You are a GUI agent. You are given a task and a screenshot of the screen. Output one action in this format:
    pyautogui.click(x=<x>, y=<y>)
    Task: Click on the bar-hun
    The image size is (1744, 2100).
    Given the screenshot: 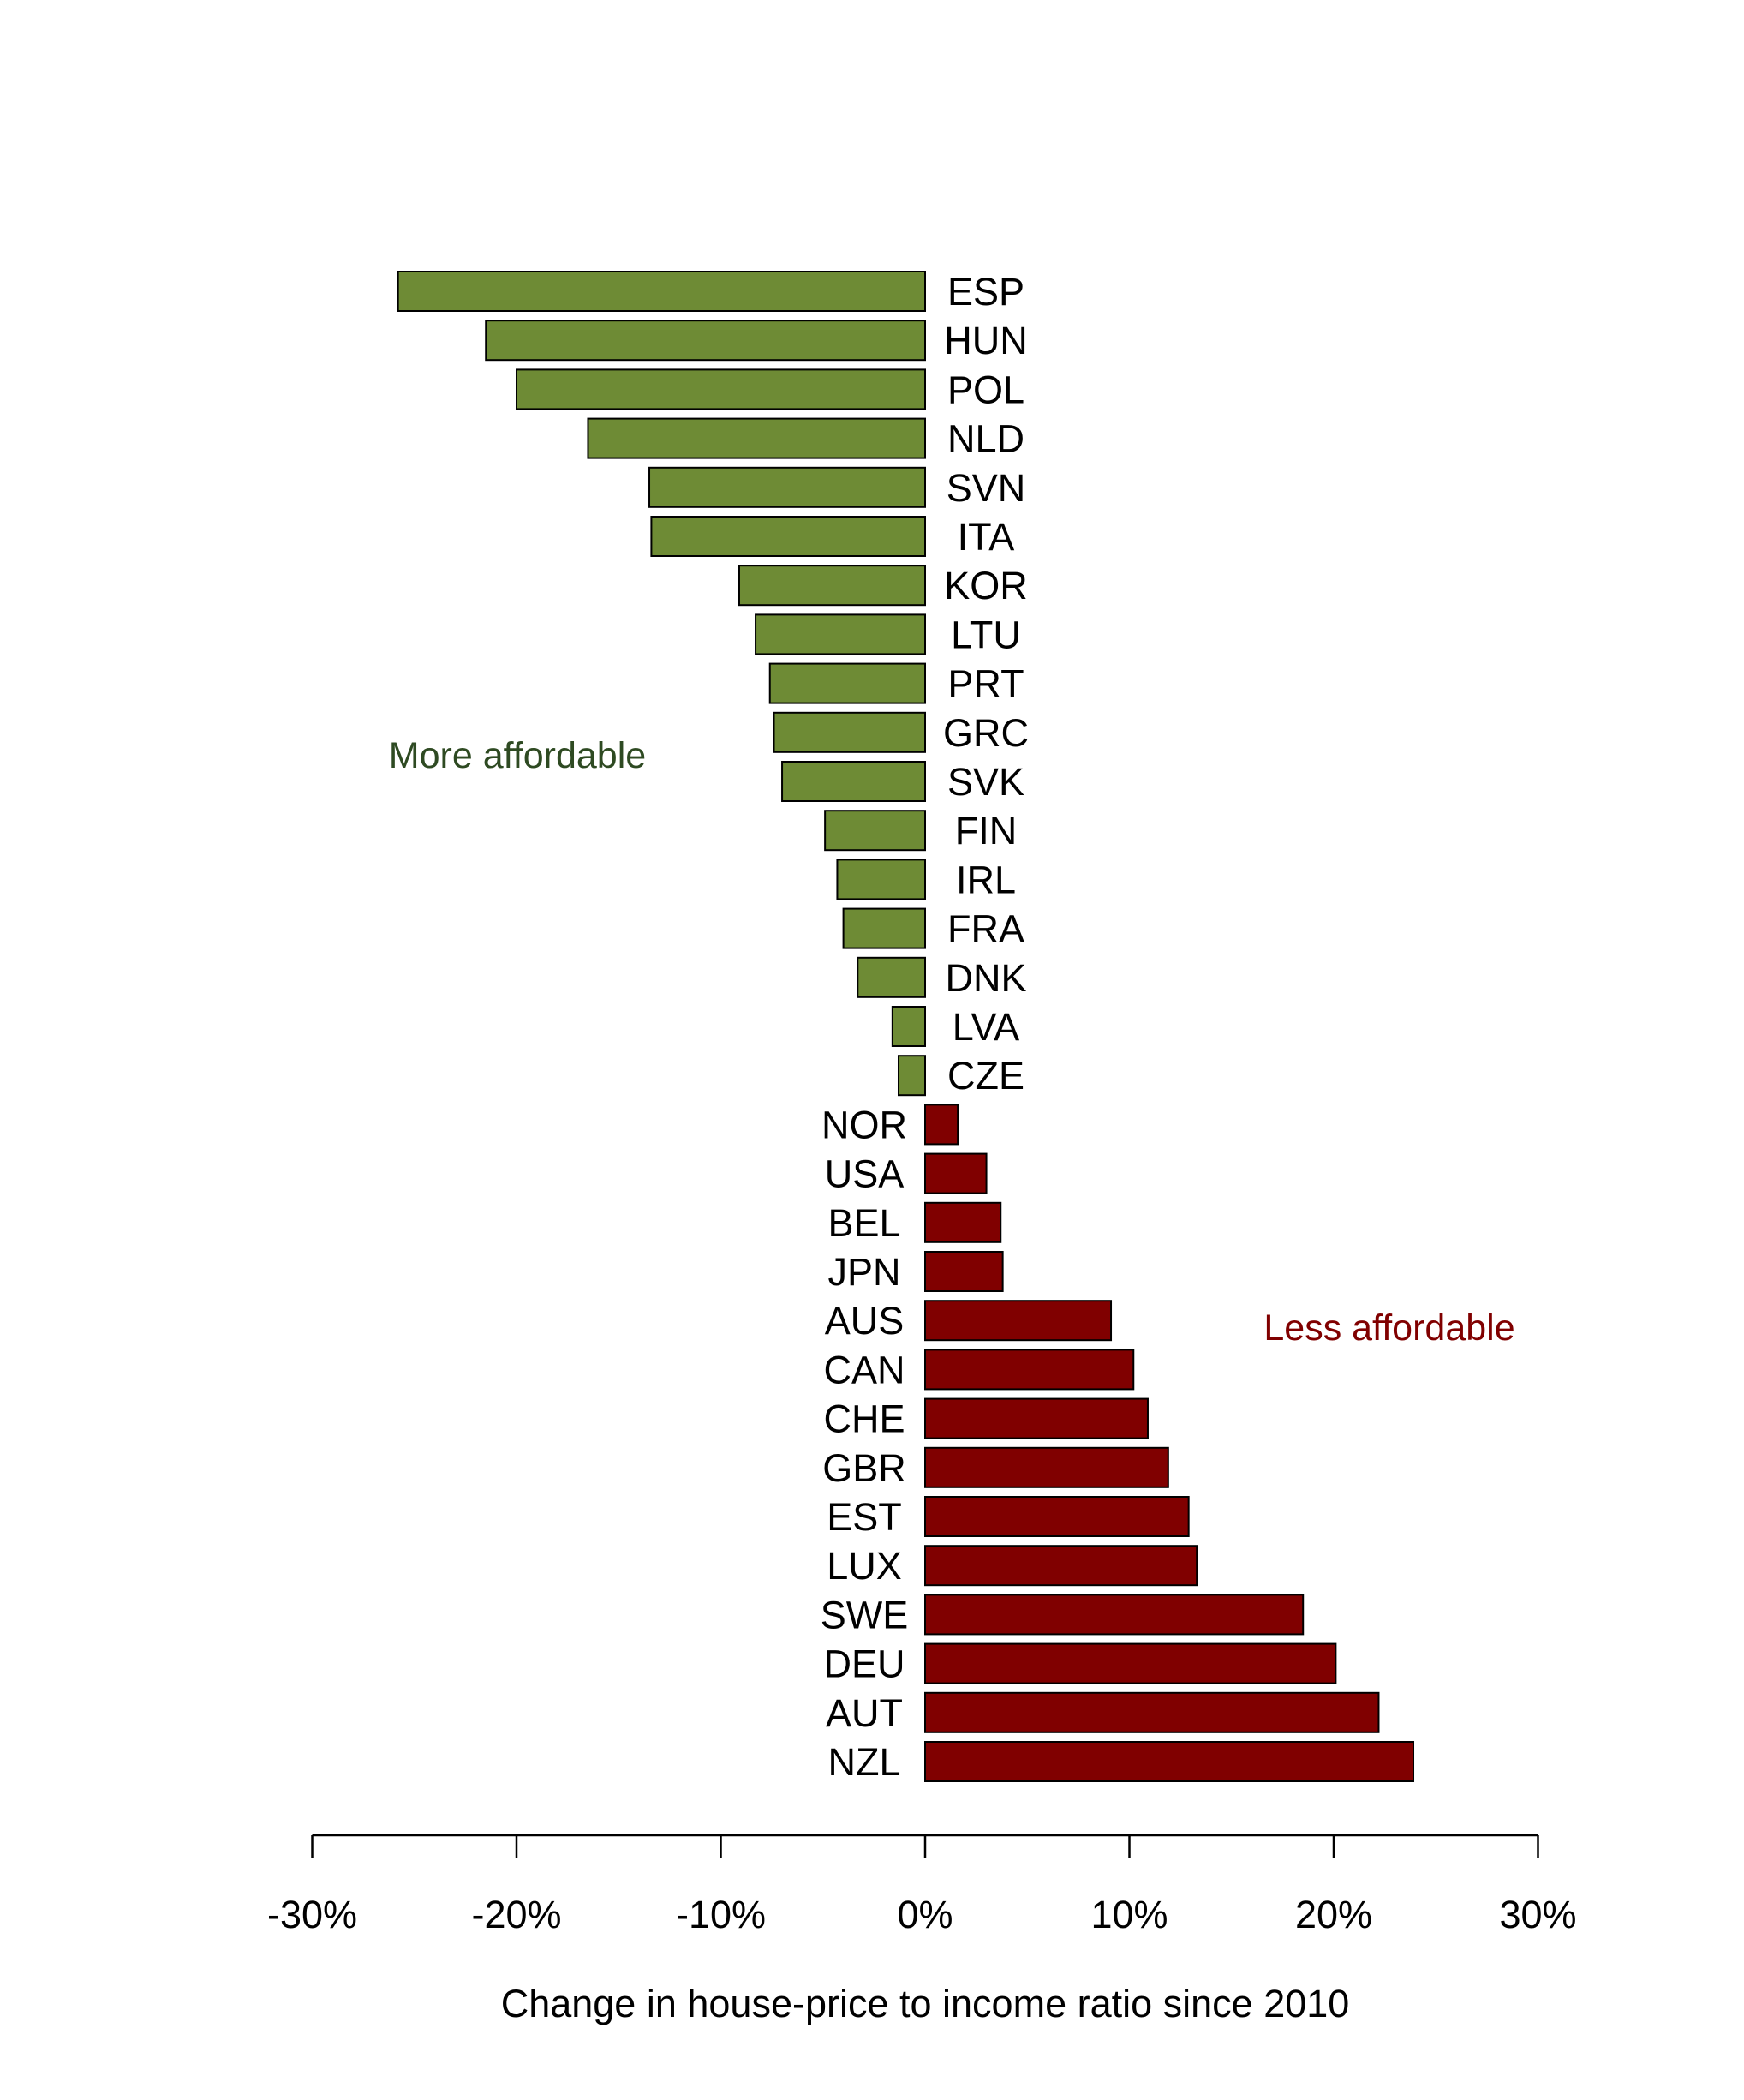 What is the action you would take?
    pyautogui.click(x=705, y=341)
    